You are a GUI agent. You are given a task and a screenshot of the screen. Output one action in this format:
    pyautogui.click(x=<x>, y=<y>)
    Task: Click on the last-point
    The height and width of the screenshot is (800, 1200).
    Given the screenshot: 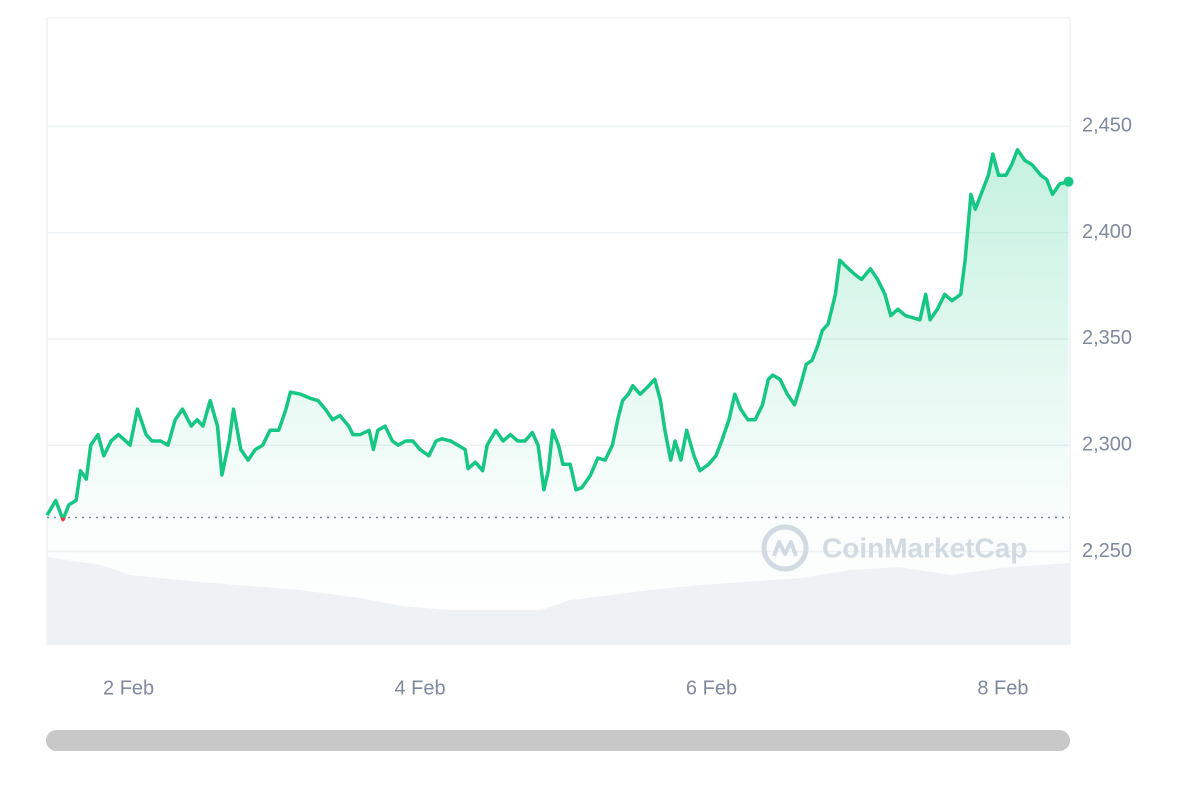 What is the action you would take?
    pyautogui.click(x=1068, y=181)
    